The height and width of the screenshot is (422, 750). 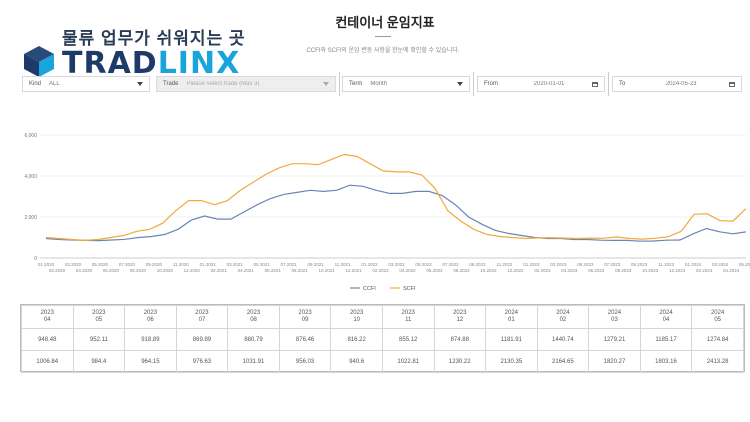 I want to click on table-header-cell: 2023 04, so click(x=47, y=317).